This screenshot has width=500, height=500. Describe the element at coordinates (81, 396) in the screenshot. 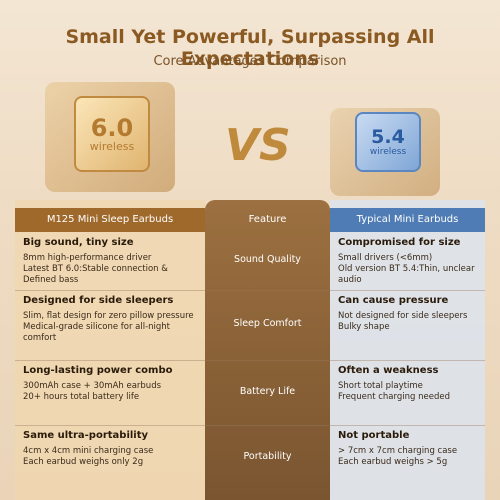

I see `cell-line: 20+ hours total battery life` at that location.